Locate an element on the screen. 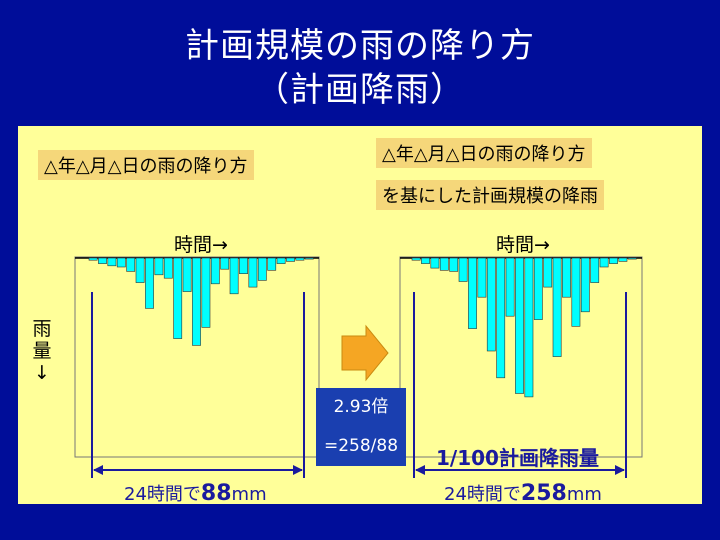  left-total-unit: mm is located at coordinates (249, 494).